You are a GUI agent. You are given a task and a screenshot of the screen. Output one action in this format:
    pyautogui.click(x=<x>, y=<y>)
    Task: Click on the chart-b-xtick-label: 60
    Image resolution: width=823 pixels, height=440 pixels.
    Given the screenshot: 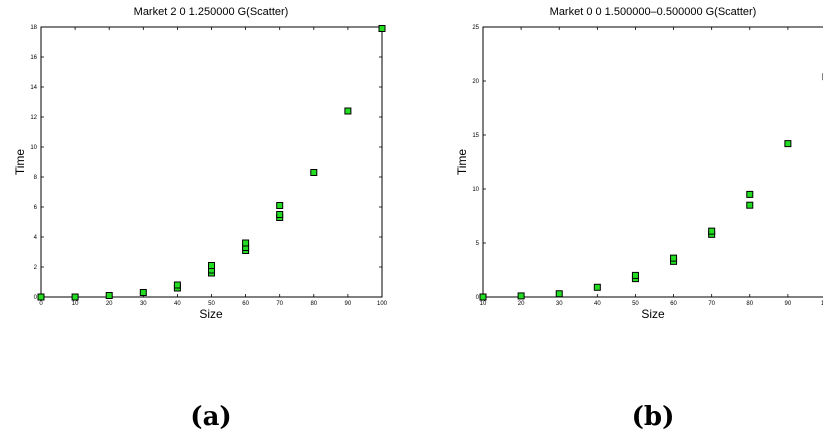 What is the action you would take?
    pyautogui.click(x=673, y=304)
    